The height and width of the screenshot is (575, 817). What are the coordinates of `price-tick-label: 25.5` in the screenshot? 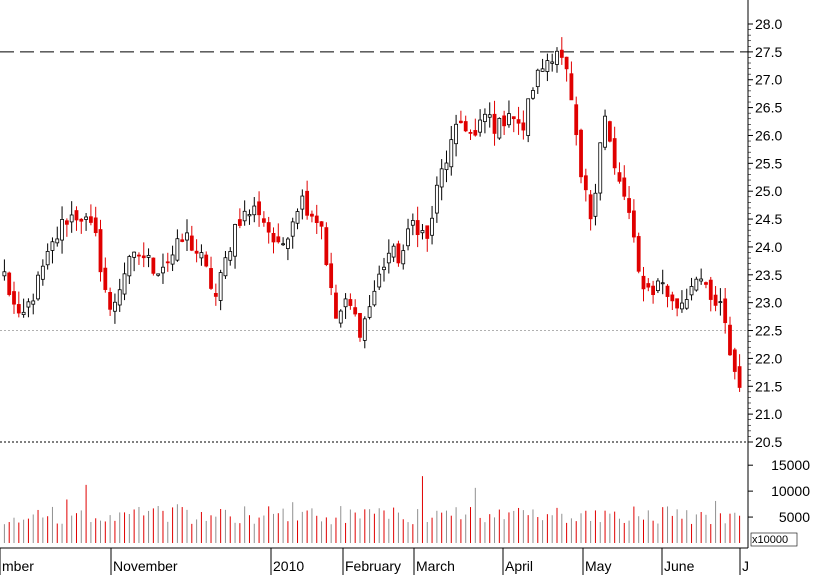 It's located at (768, 163).